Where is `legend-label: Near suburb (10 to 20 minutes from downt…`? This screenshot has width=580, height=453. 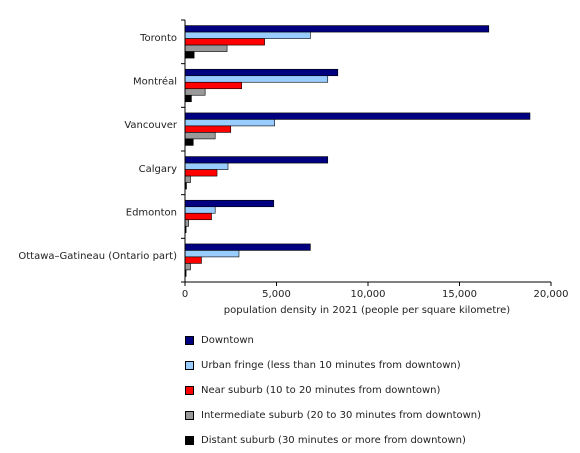
legend-label: Near suburb (10 to 20 minutes from downt… is located at coordinates (321, 390).